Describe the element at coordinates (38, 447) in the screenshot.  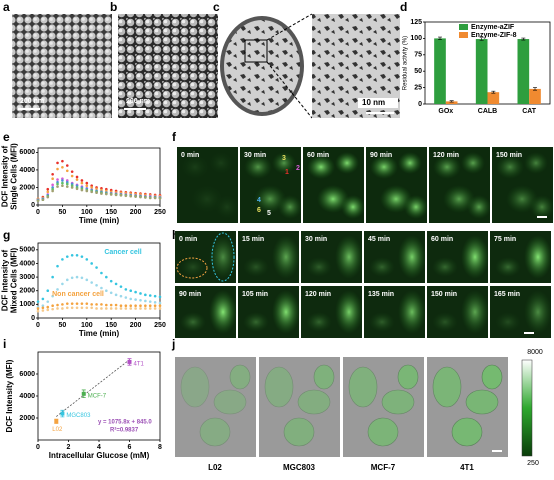
I see `x-tick-label: 0` at that location.